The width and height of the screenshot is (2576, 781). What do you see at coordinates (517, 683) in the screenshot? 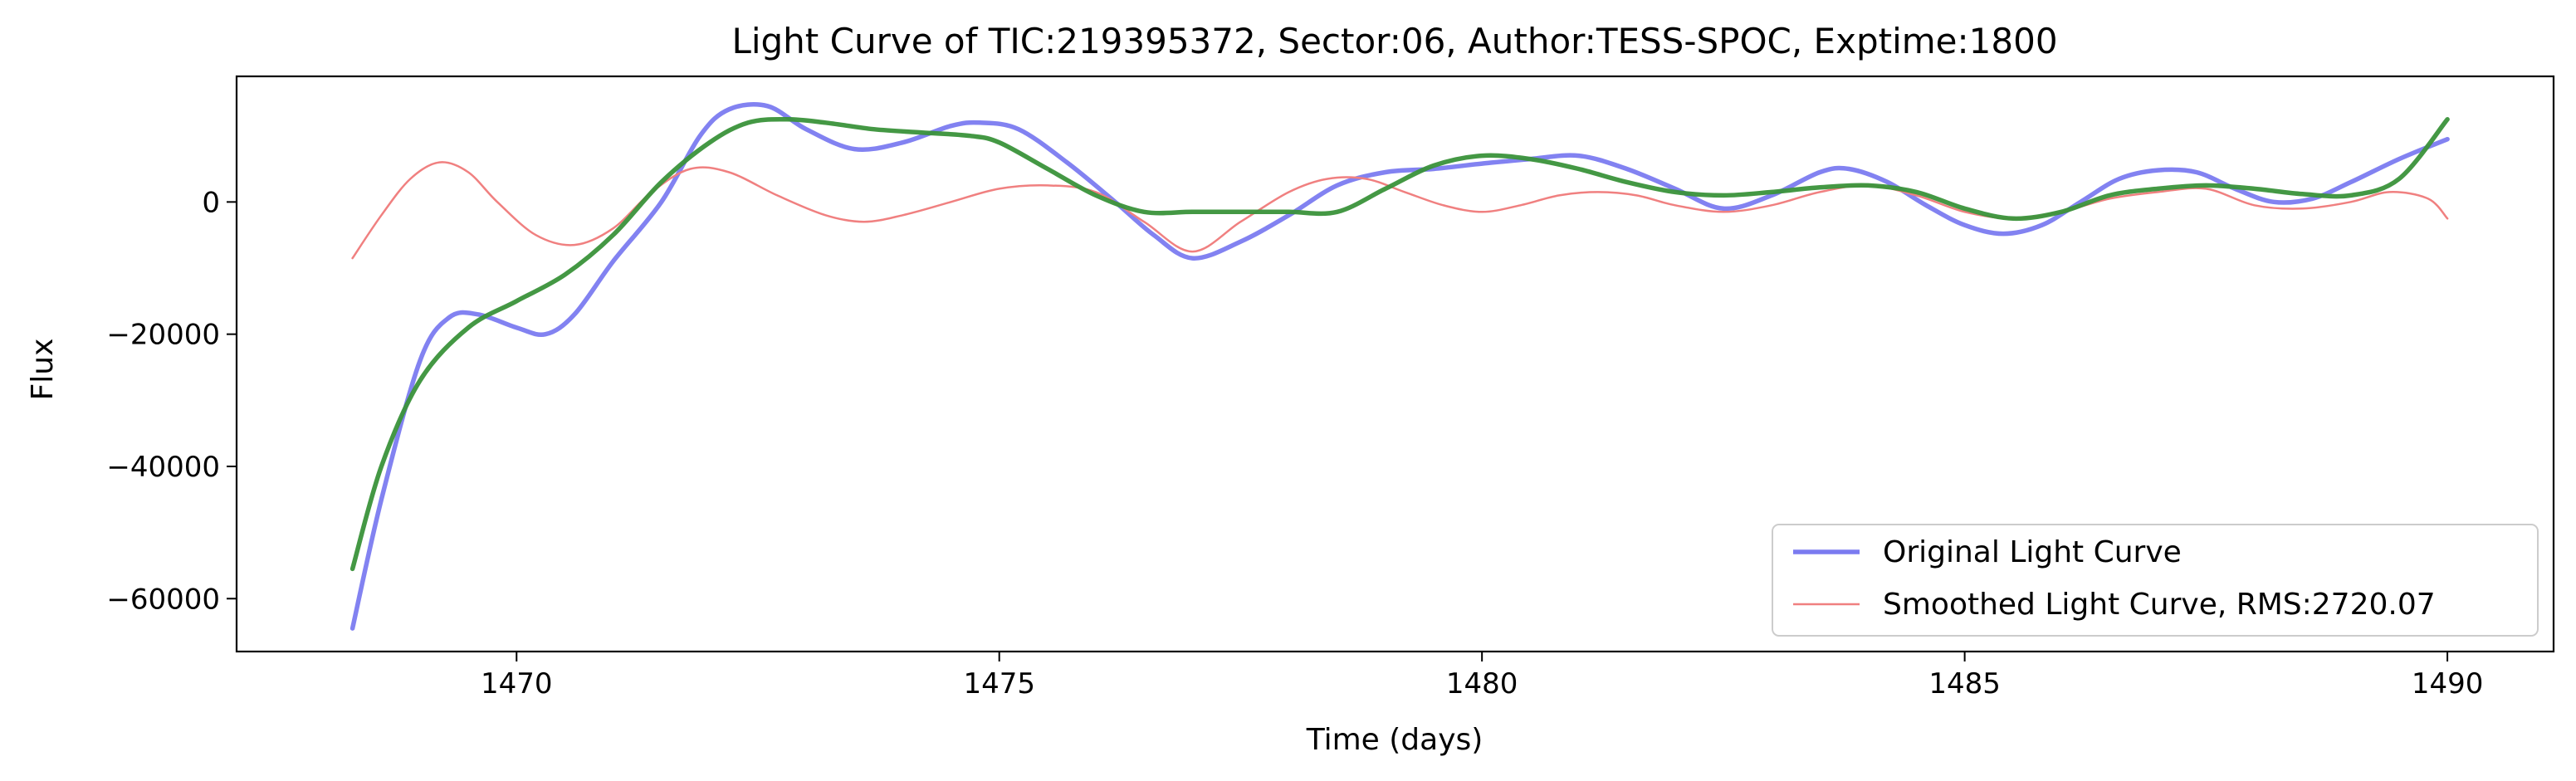
I see `x-tick-label: 1470` at bounding box center [517, 683].